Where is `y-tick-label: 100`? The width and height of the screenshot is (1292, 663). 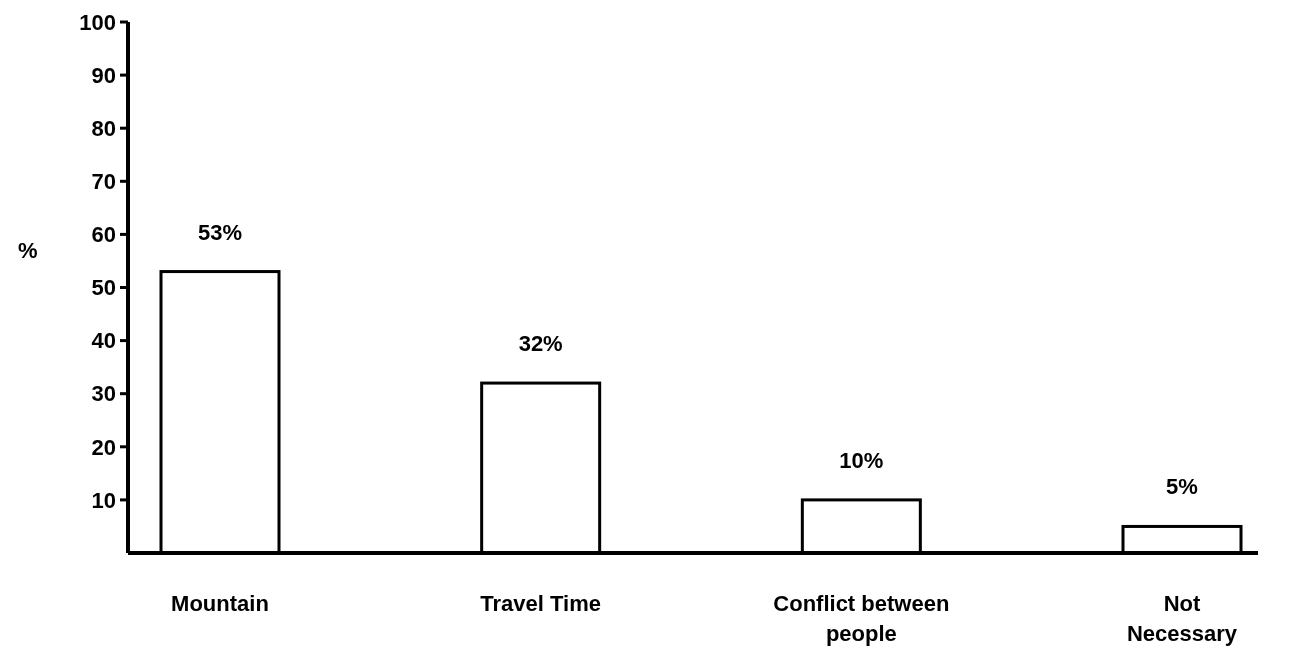 y-tick-label: 100 is located at coordinates (97, 22).